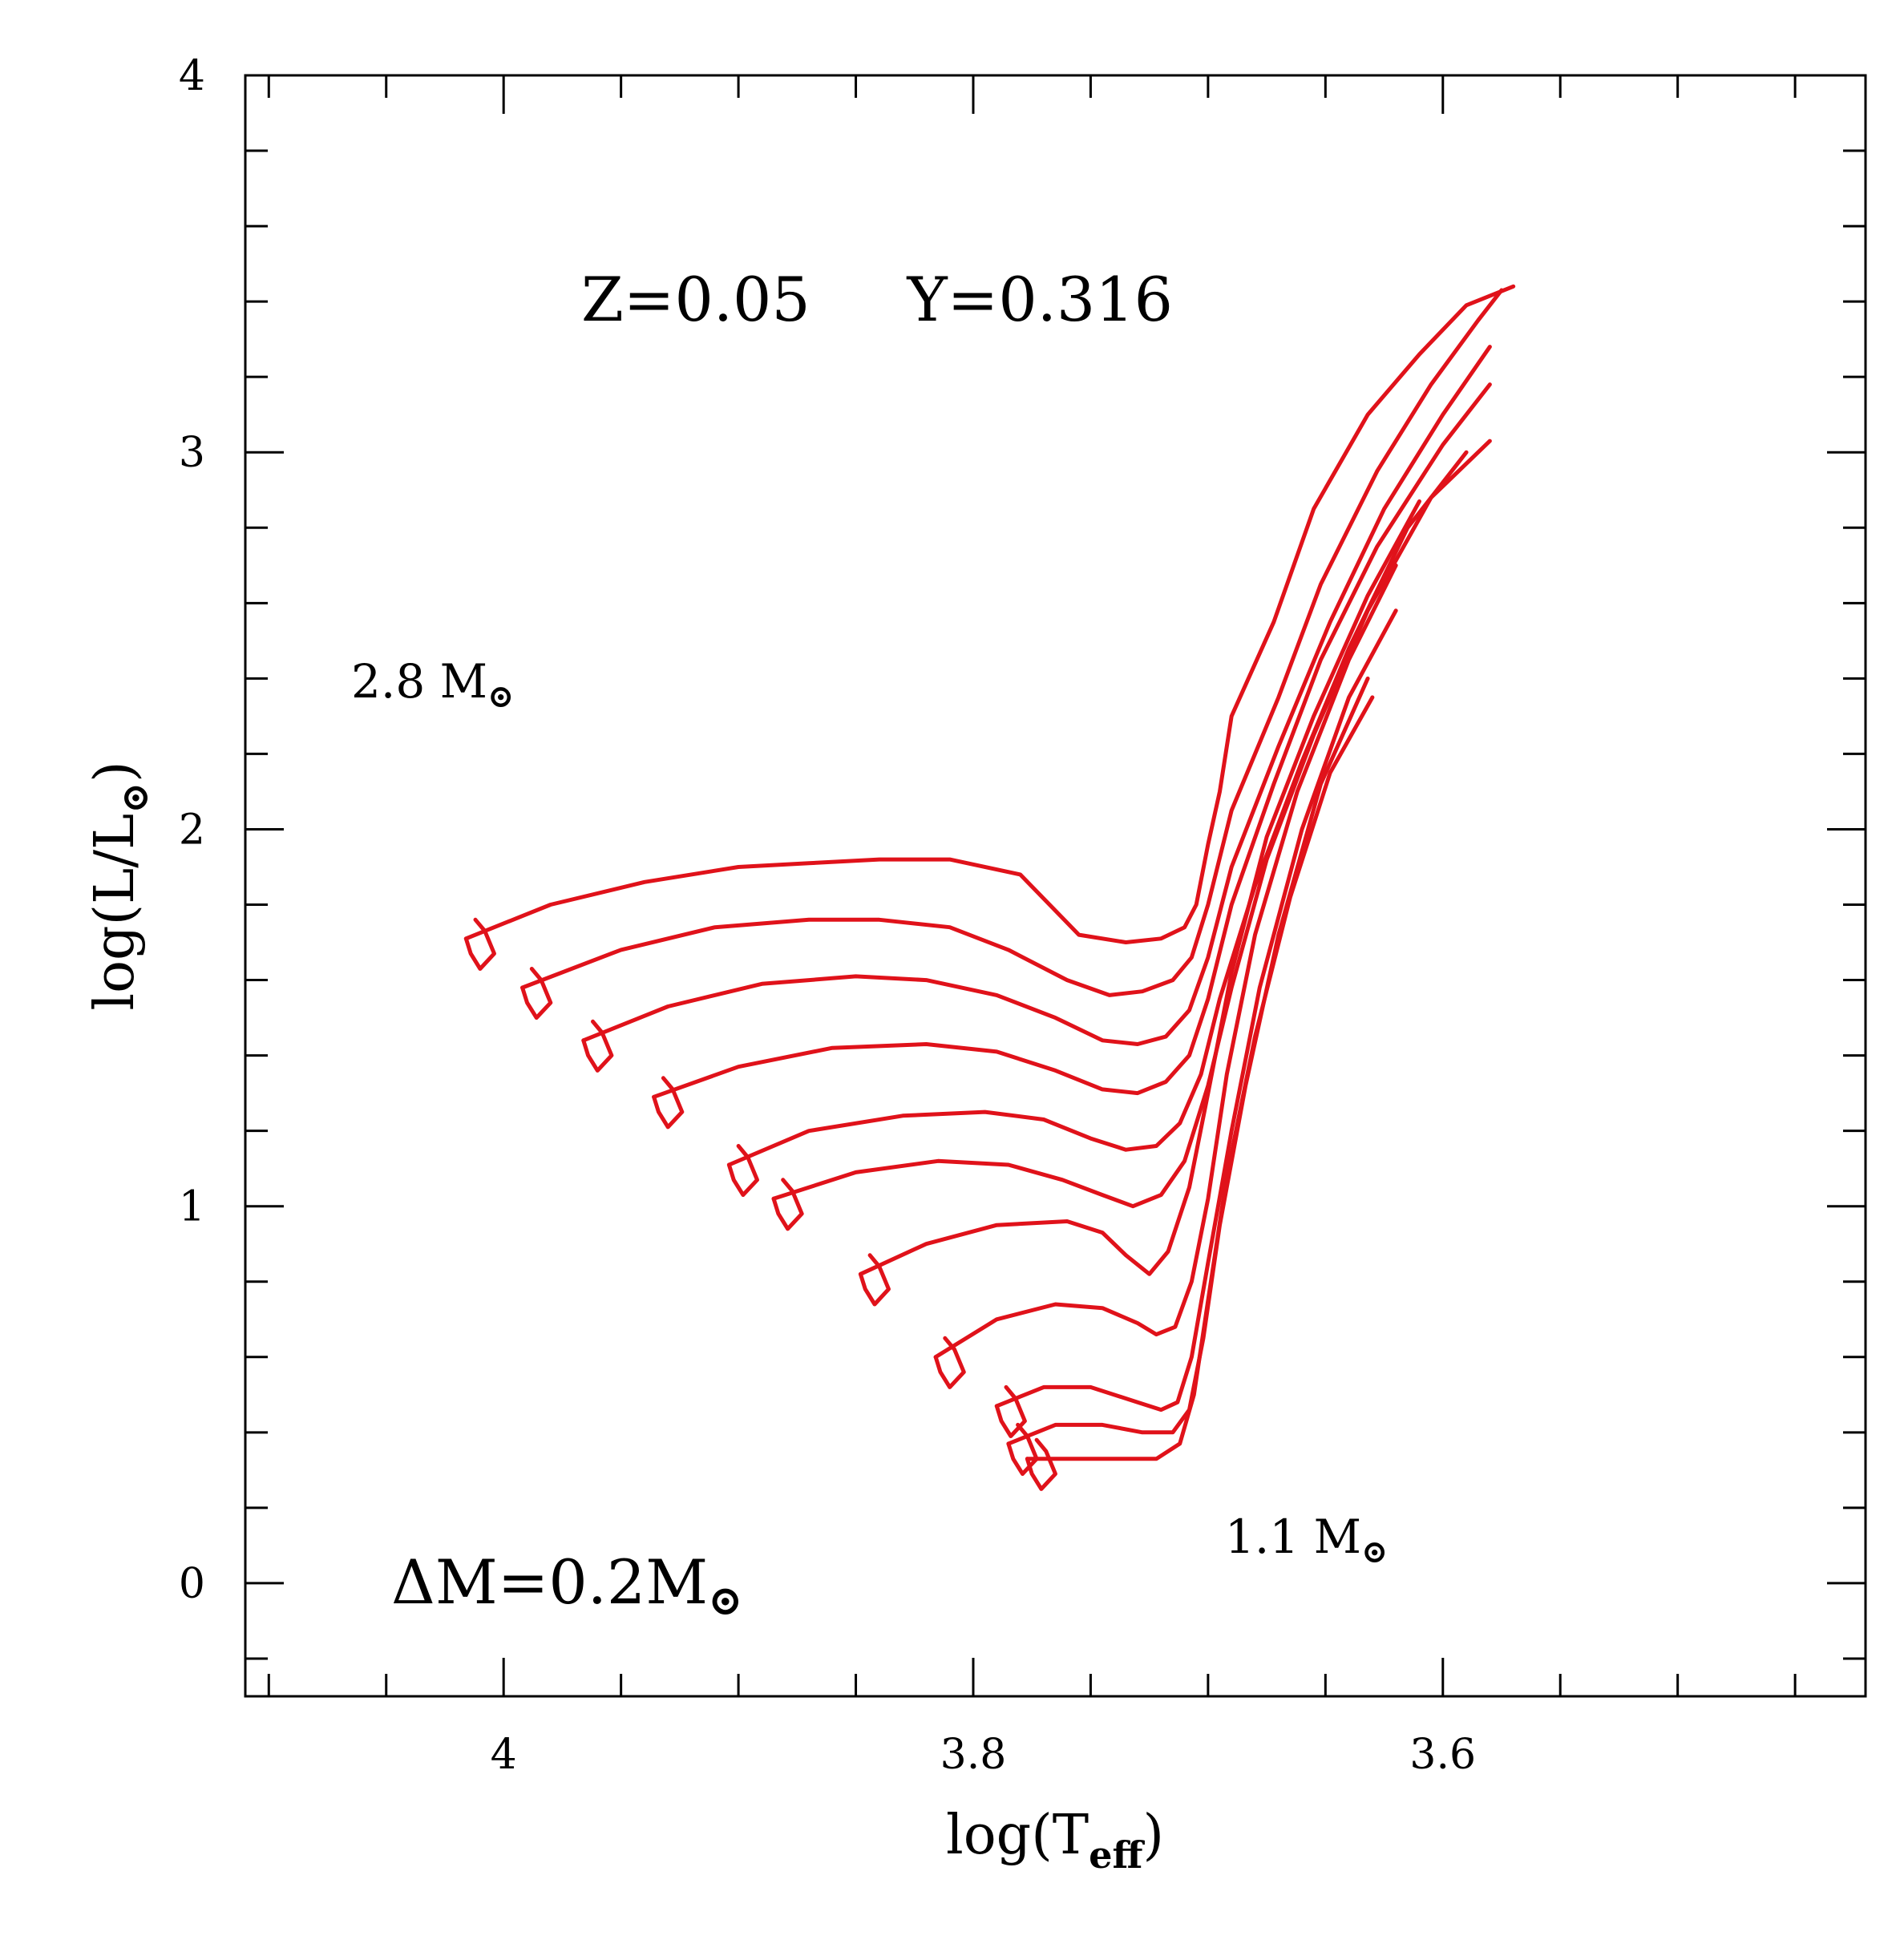 The height and width of the screenshot is (1944, 1904). What do you see at coordinates (192, 453) in the screenshot?
I see `y-tick-label: 3` at bounding box center [192, 453].